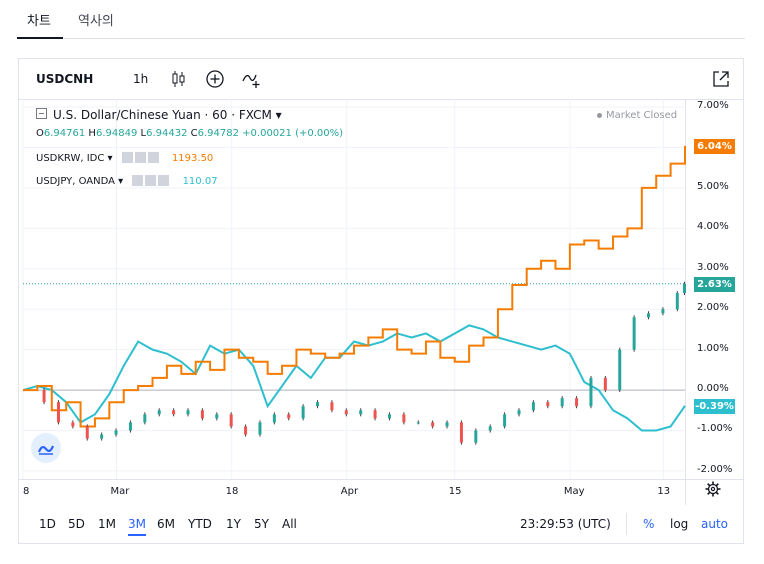 This screenshot has height=564, width=764. I want to click on range-3m-button: 3M, so click(137, 526).